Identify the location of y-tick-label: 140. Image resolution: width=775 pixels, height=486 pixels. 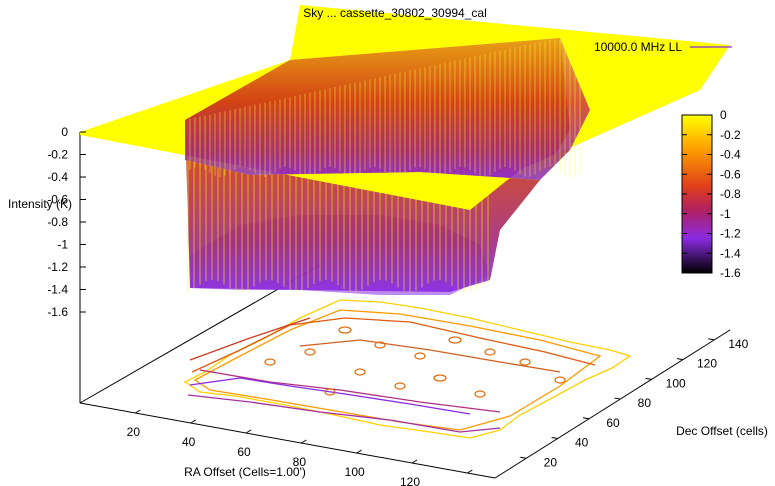
(738, 344).